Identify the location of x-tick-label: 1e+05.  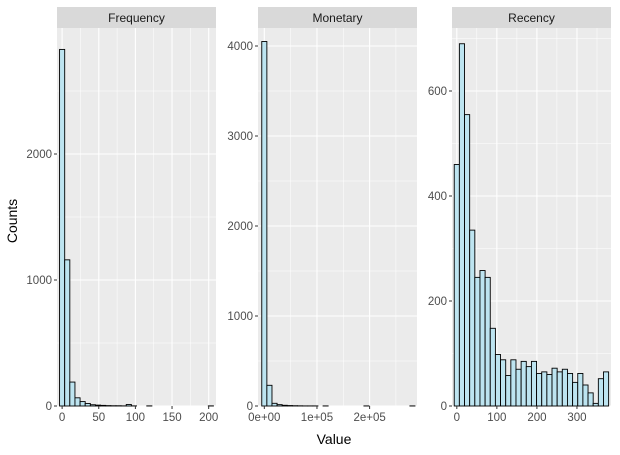
(317, 418).